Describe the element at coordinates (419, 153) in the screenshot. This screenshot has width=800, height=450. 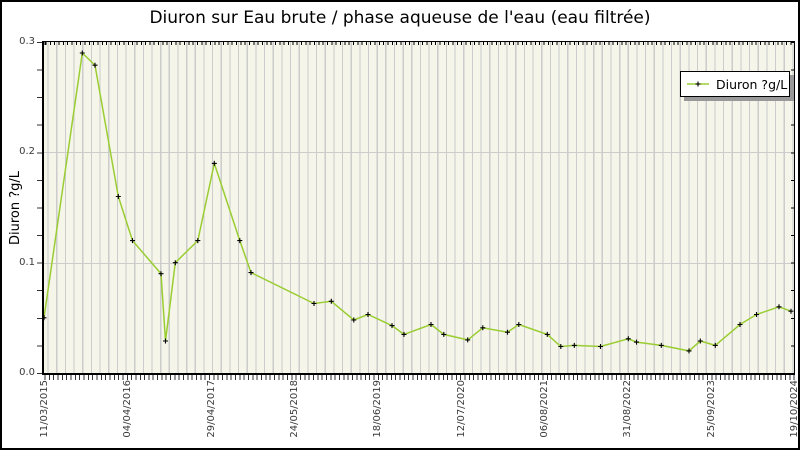
I see `gridline-y-0.2` at that location.